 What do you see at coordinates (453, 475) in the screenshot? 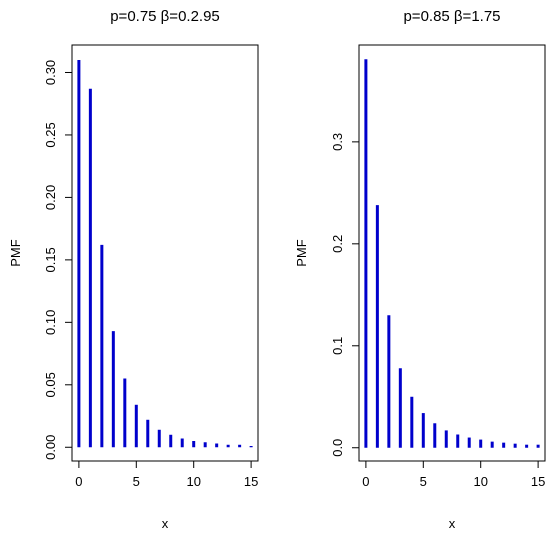
I see `right-x-ticks: 0 5 10 15` at bounding box center [453, 475].